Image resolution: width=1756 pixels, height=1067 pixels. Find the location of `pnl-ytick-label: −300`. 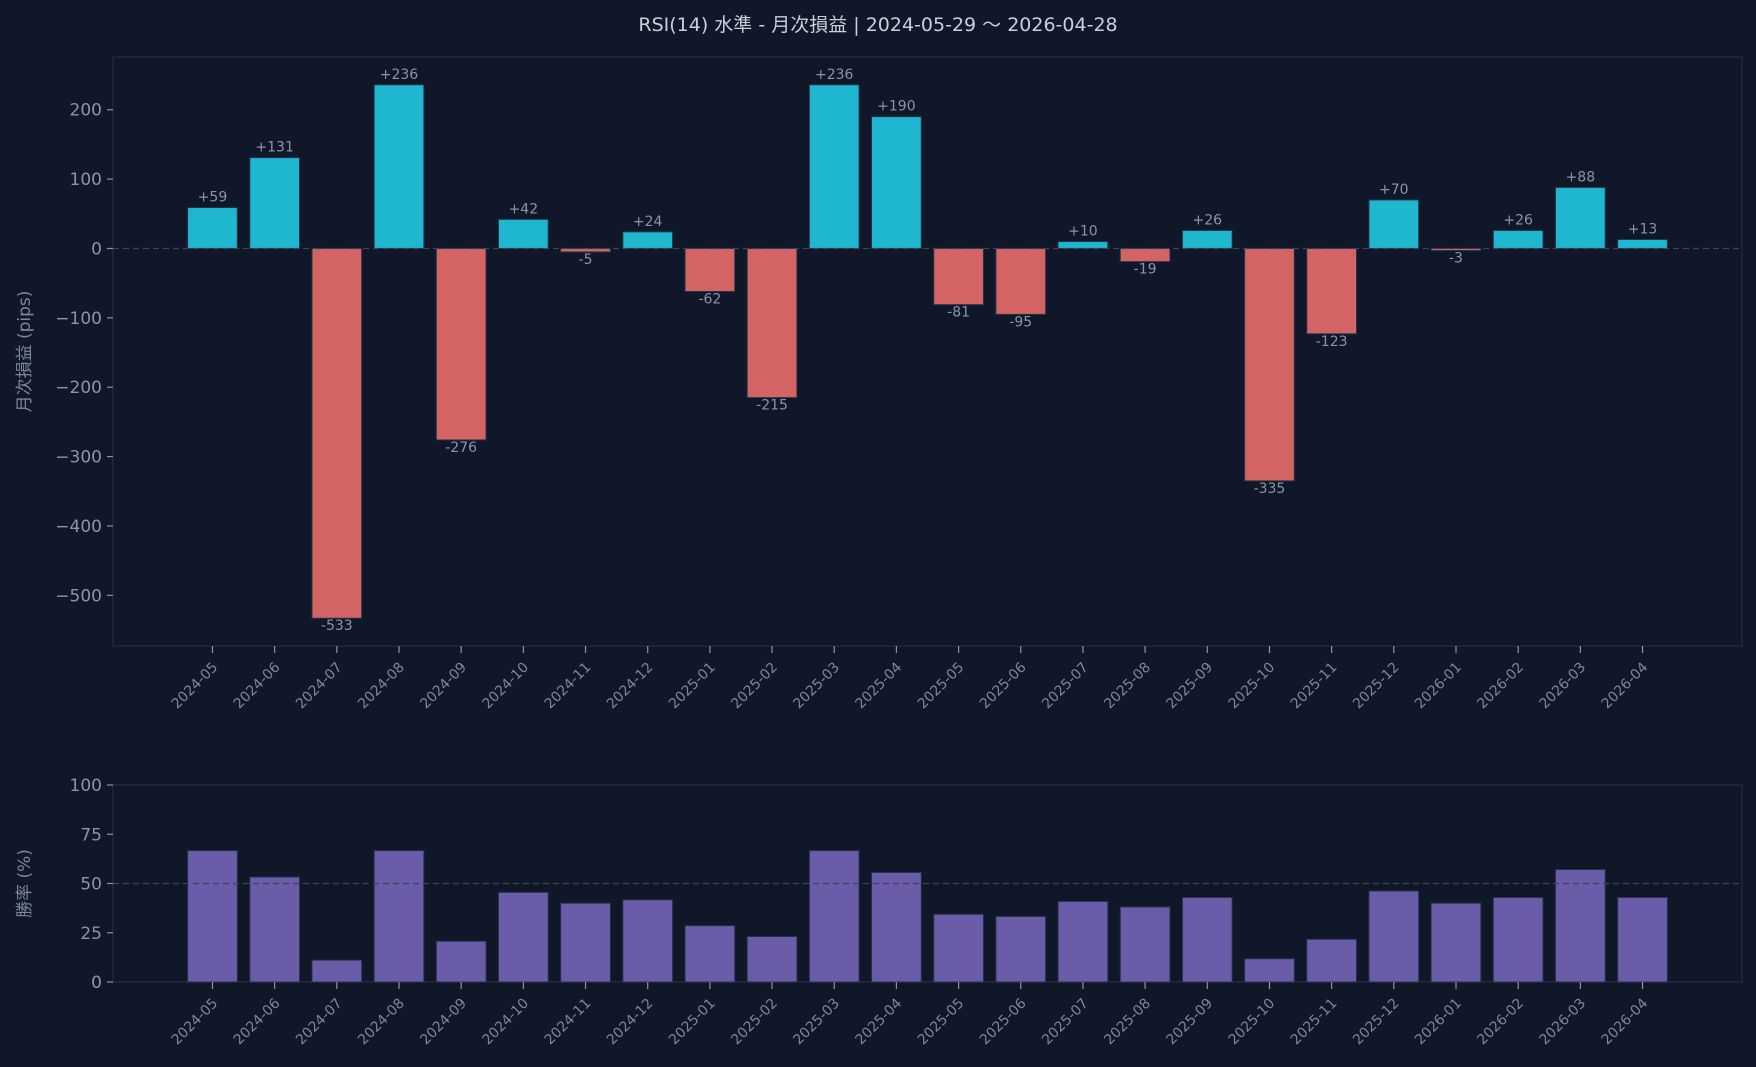

pnl-ytick-label: −300 is located at coordinates (78, 458).